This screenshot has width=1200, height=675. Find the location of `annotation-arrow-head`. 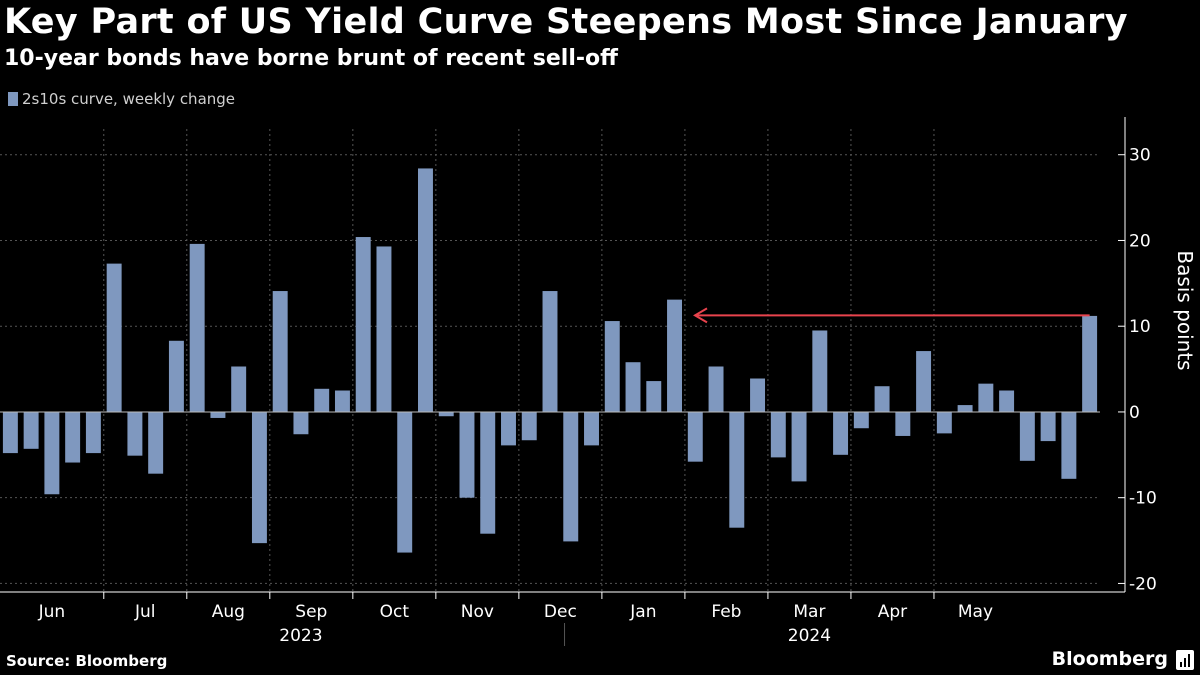

annotation-arrow-head is located at coordinates (700, 315).